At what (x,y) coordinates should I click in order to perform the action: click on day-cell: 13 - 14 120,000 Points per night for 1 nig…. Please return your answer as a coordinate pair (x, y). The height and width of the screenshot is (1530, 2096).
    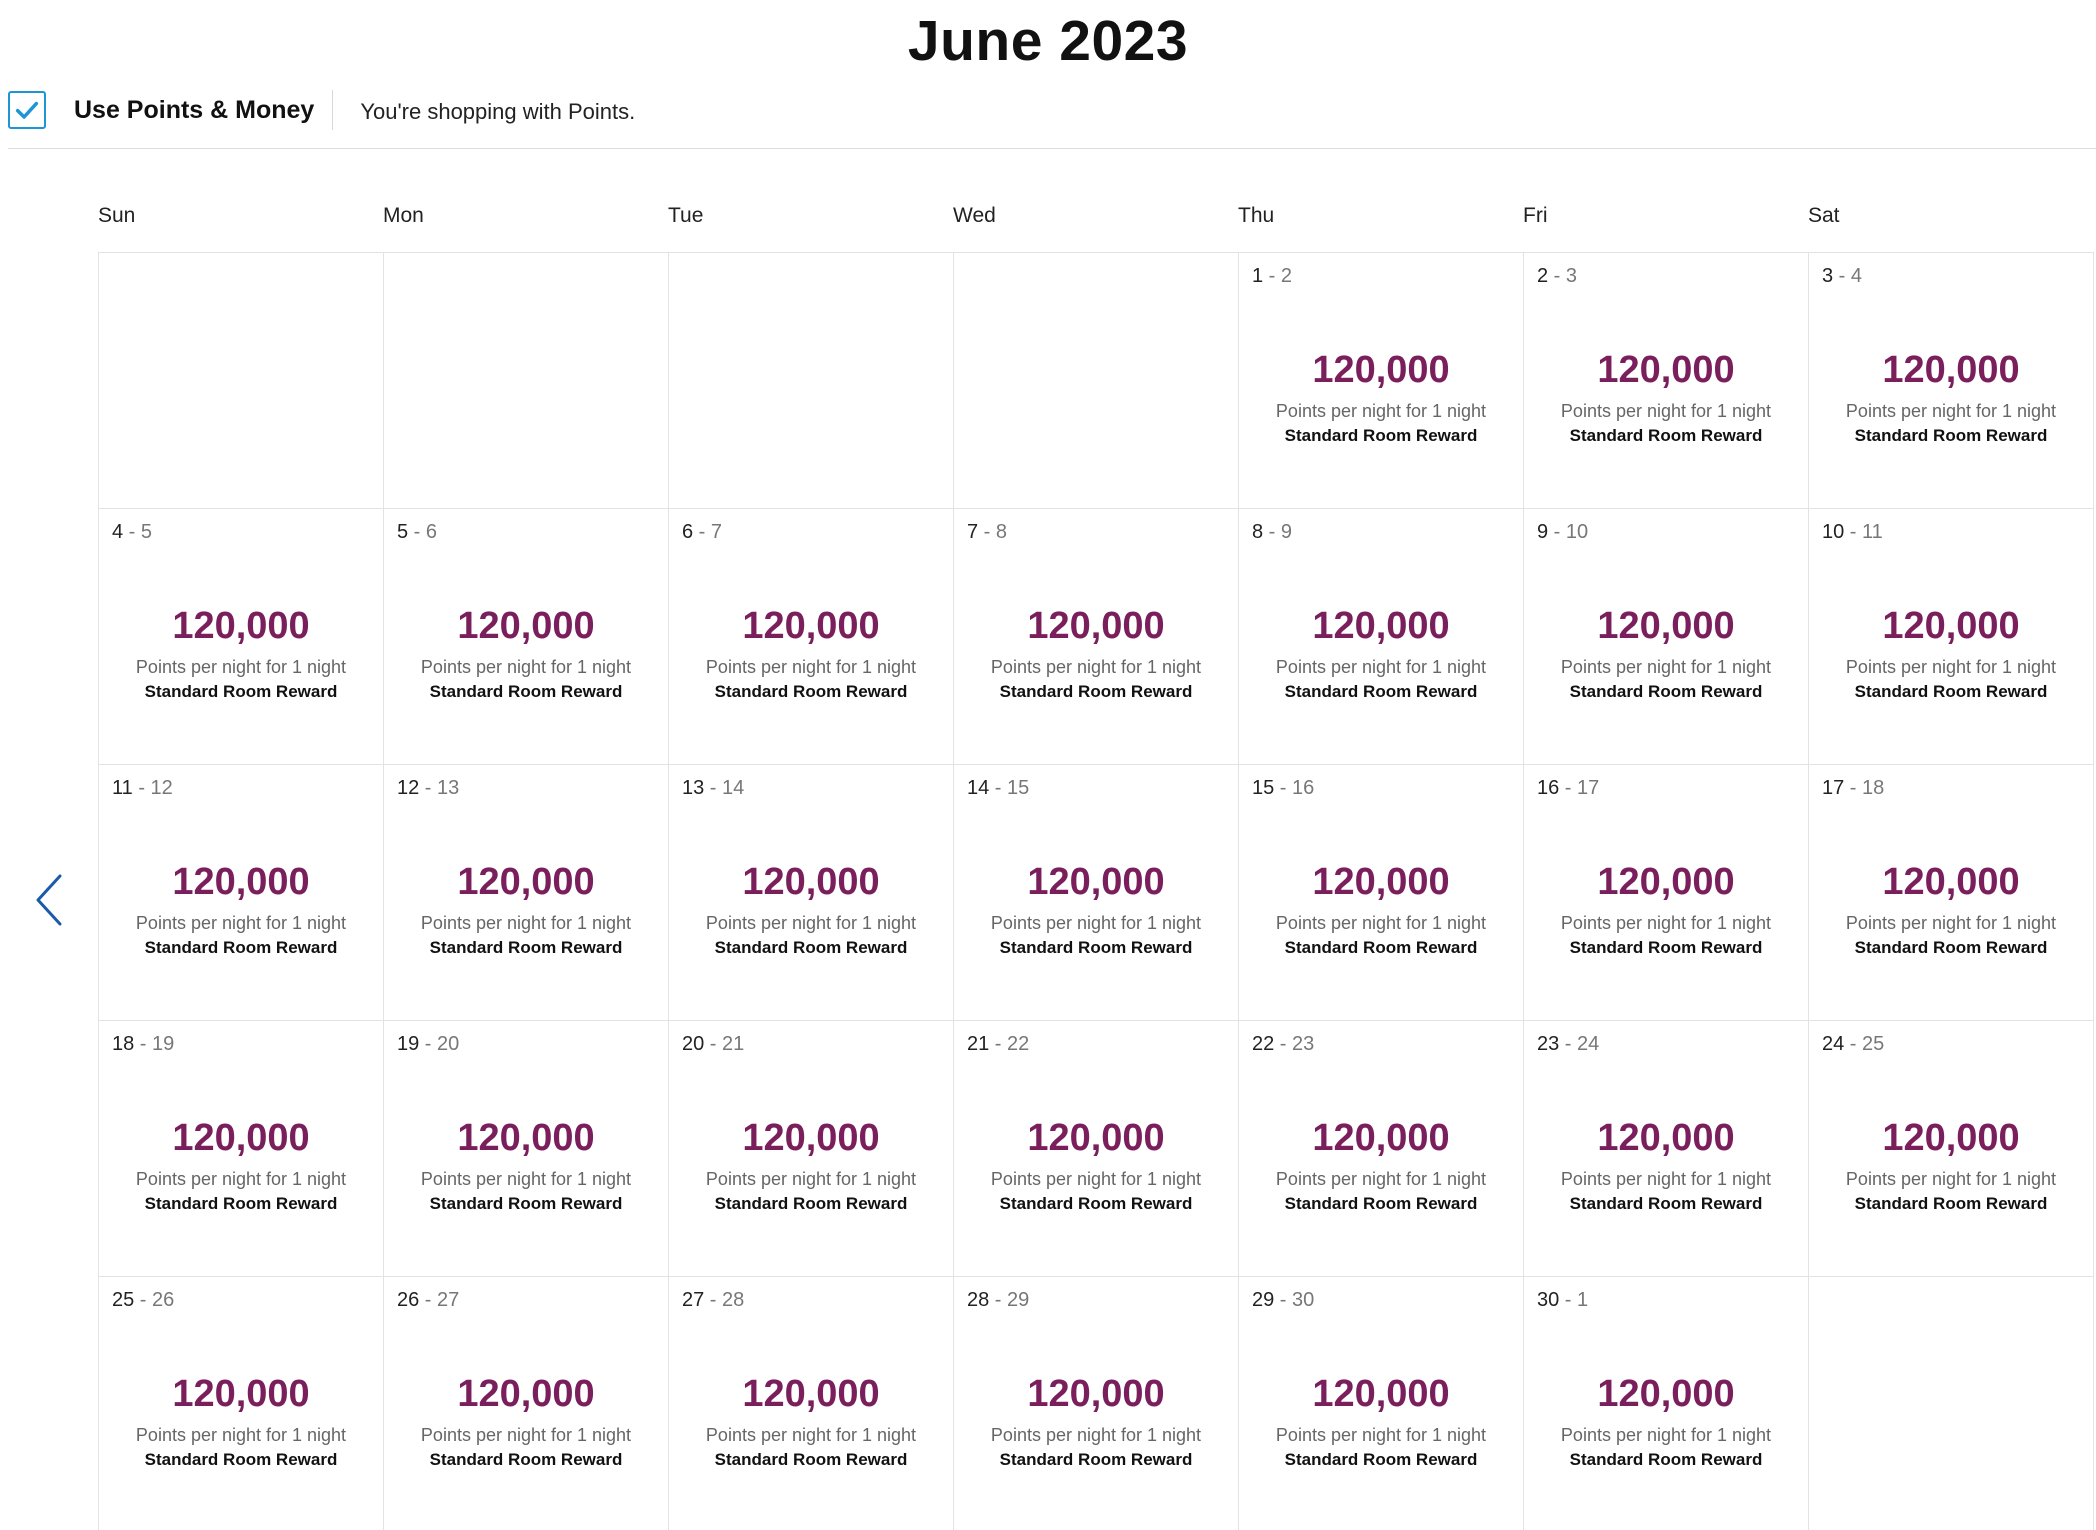
    Looking at the image, I should click on (811, 893).